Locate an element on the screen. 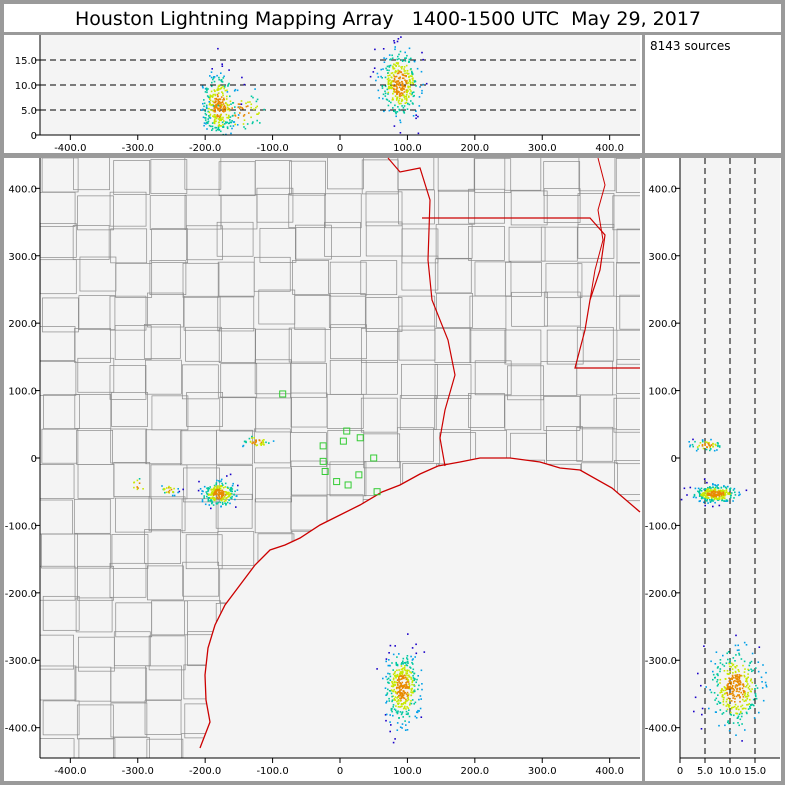 The height and width of the screenshot is (785, 785). x-tick-label: 0 is located at coordinates (340, 771).